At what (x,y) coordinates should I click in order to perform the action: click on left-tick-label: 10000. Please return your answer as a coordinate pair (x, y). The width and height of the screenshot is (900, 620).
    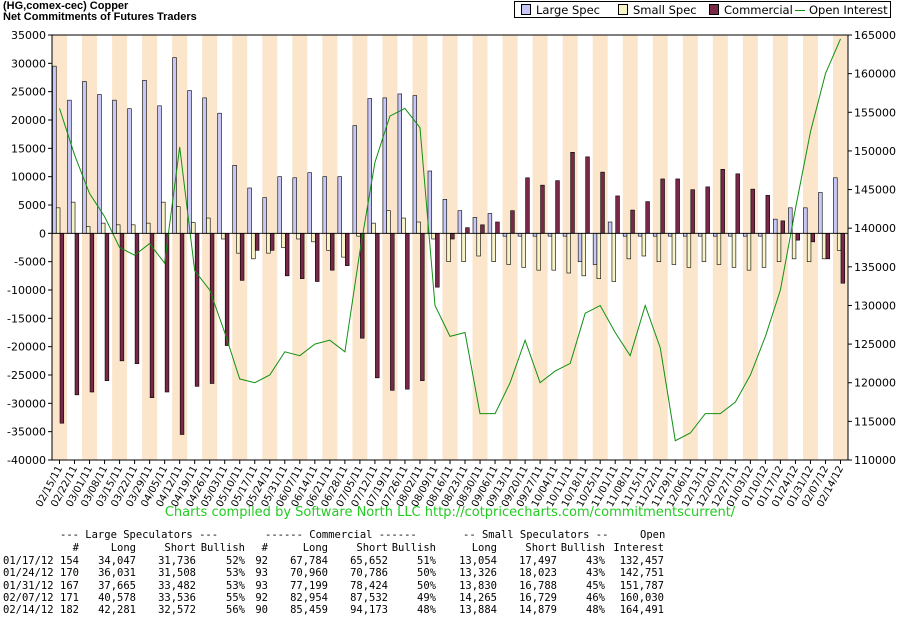
    Looking at the image, I should click on (28, 177).